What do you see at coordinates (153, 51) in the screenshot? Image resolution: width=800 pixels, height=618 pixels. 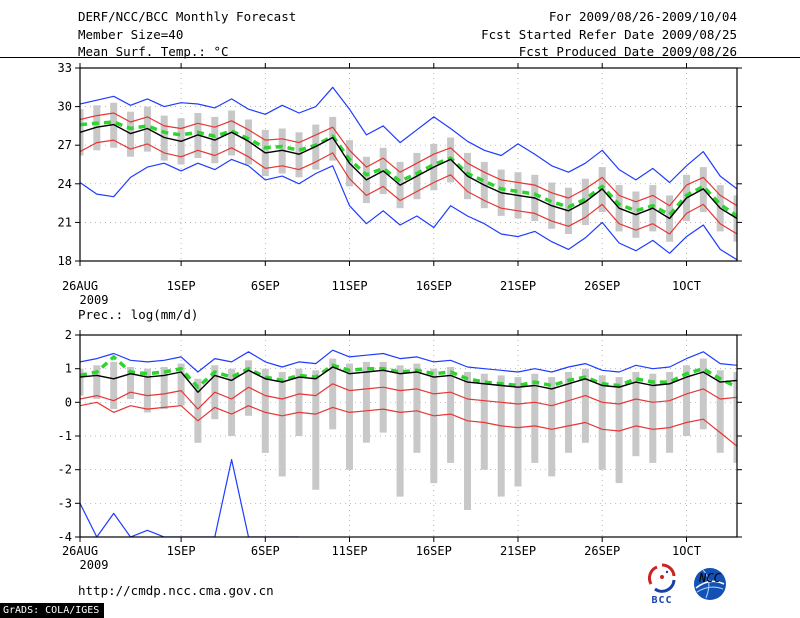 I see `temp-chart-title: Mean Surf. Temp.: °C` at bounding box center [153, 51].